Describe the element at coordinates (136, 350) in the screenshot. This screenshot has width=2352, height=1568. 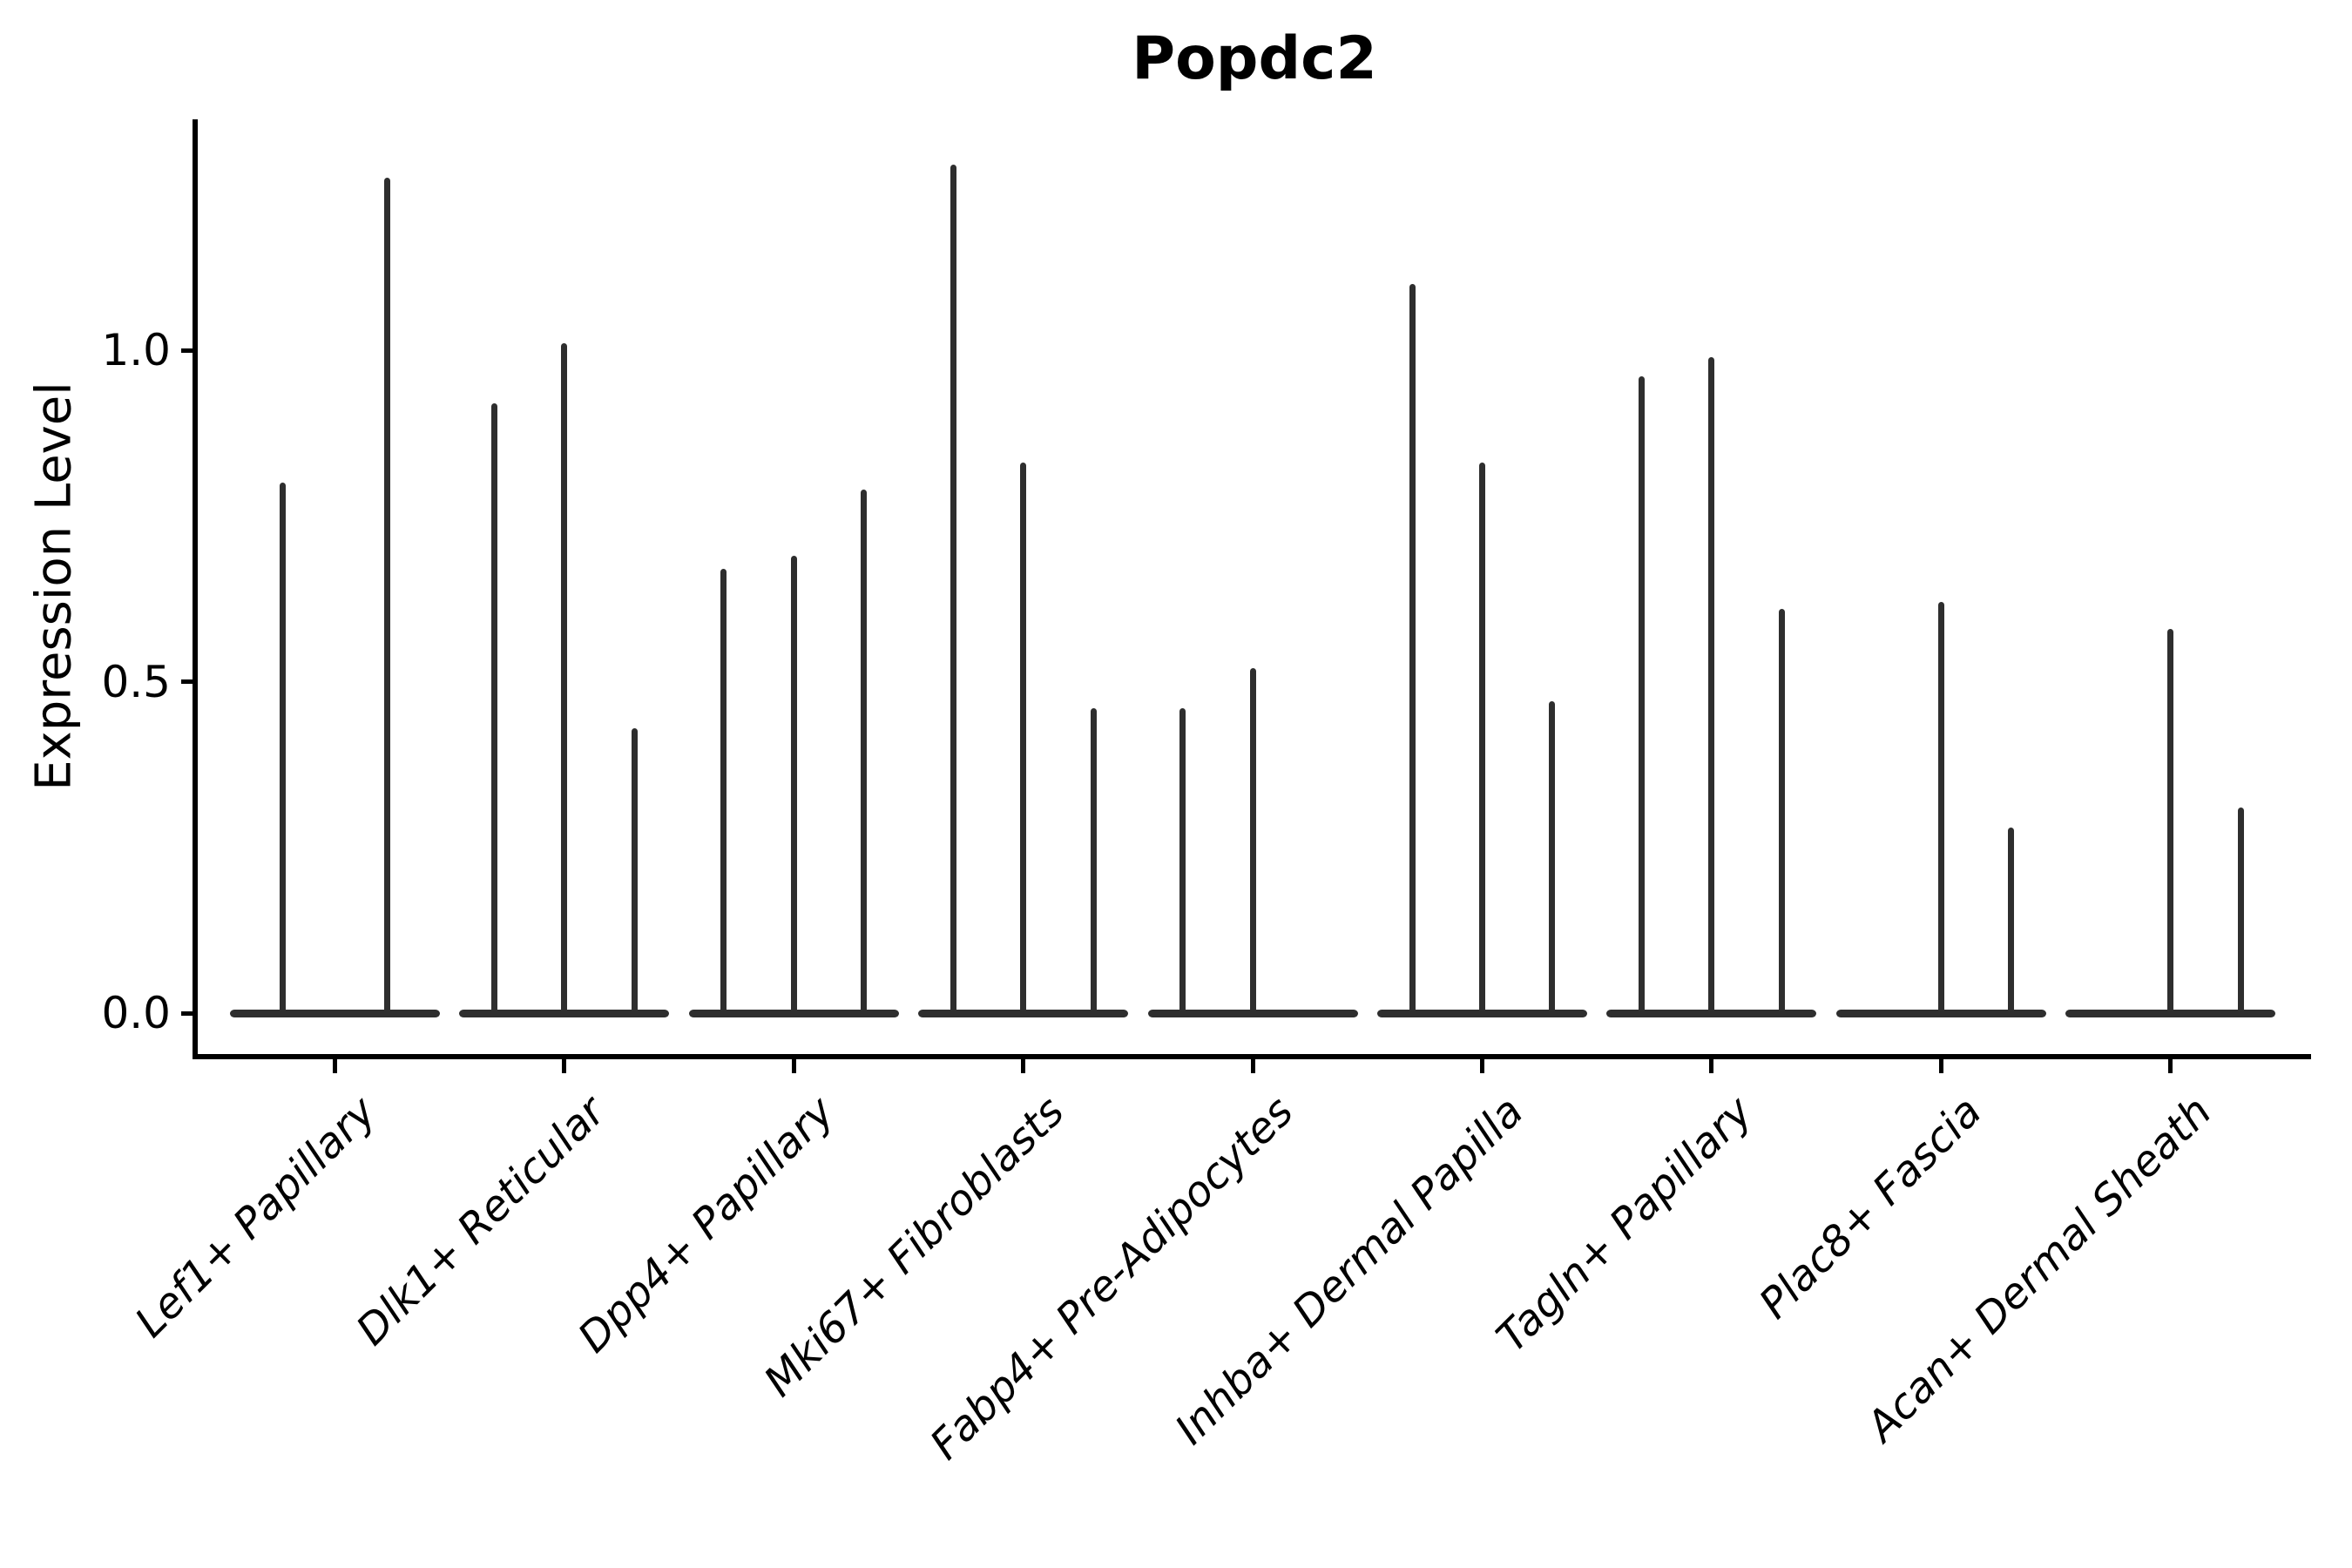
I see `y-tick-label: 1.0` at that location.